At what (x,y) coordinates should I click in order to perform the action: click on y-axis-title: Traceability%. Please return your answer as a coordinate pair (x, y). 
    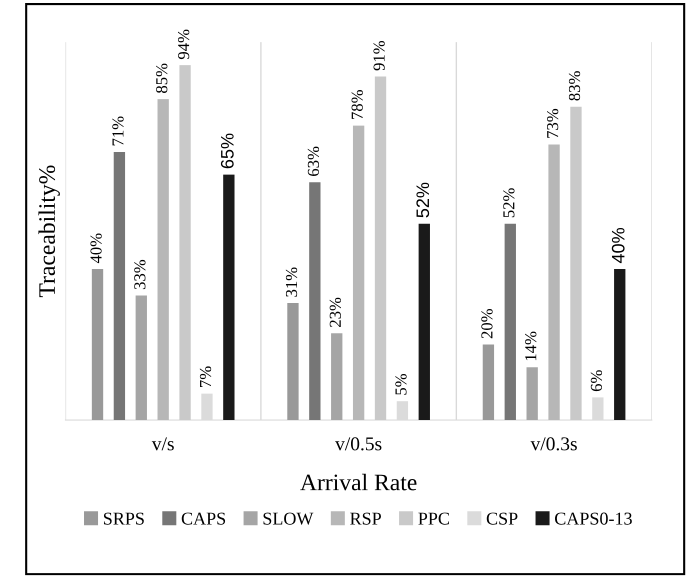
    Looking at the image, I should click on (49, 231).